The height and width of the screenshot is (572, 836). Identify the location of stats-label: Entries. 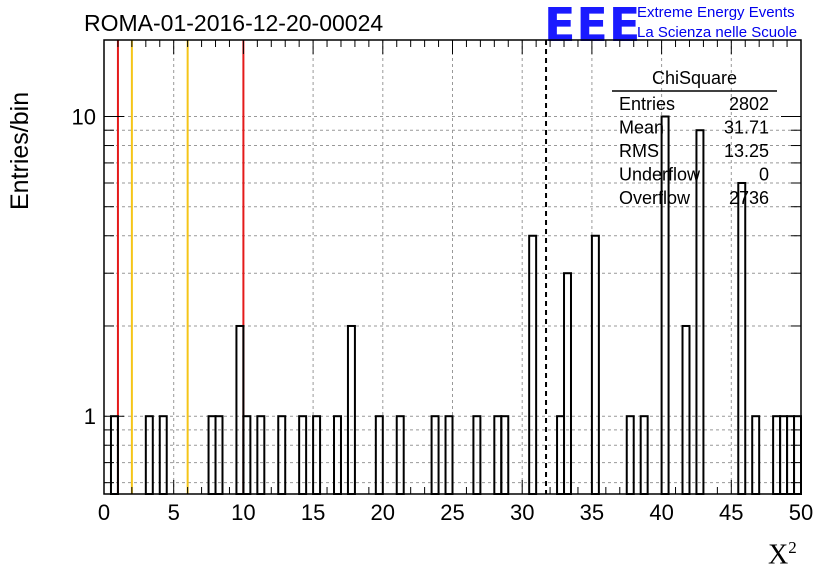
(647, 104).